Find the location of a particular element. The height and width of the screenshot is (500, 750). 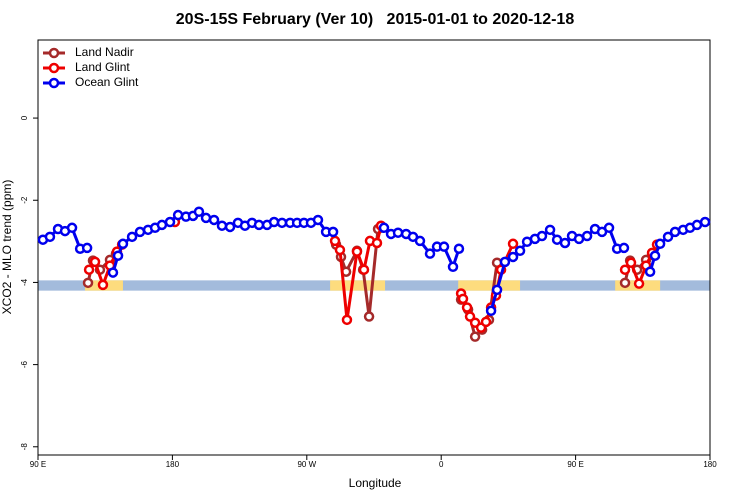

x-tick-label: 0 is located at coordinates (441, 464).